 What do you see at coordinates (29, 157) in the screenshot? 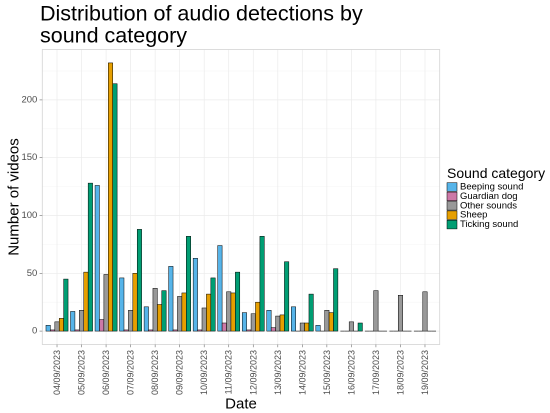
I see `y-tick-label: 150` at bounding box center [29, 157].